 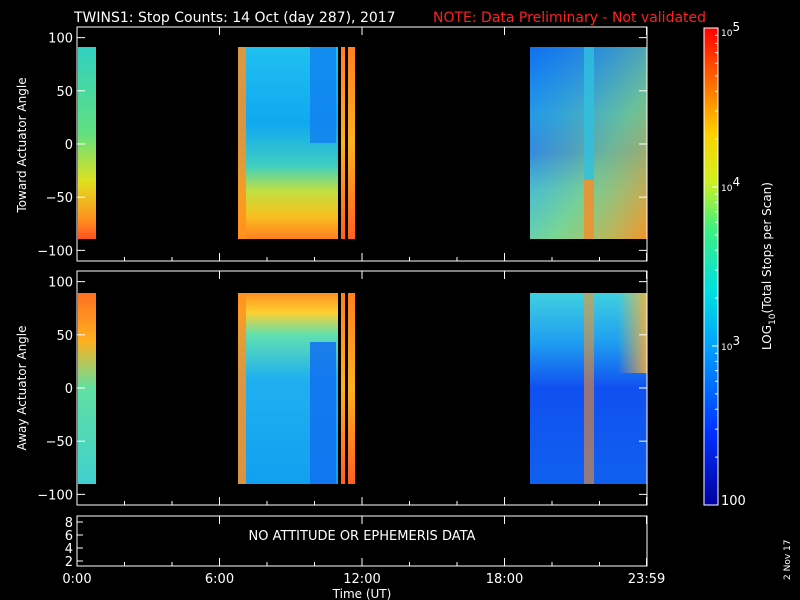 I want to click on preliminary-note: NOTE: Data Preliminary - Not validated, so click(x=569, y=18).